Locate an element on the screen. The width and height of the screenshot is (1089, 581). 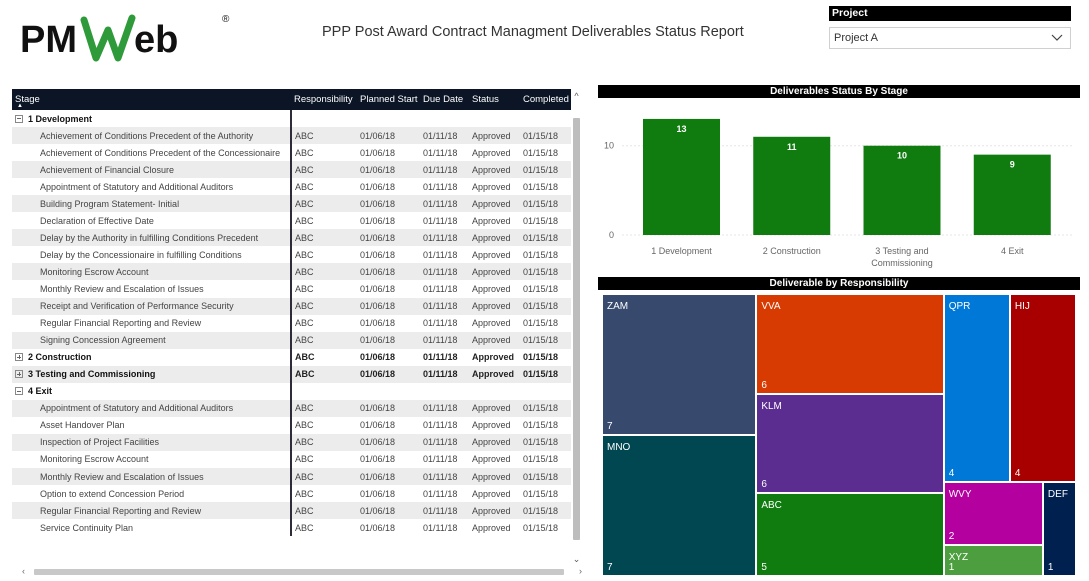
stage-label: Inspection of Project Facilities is located at coordinates (100, 442).